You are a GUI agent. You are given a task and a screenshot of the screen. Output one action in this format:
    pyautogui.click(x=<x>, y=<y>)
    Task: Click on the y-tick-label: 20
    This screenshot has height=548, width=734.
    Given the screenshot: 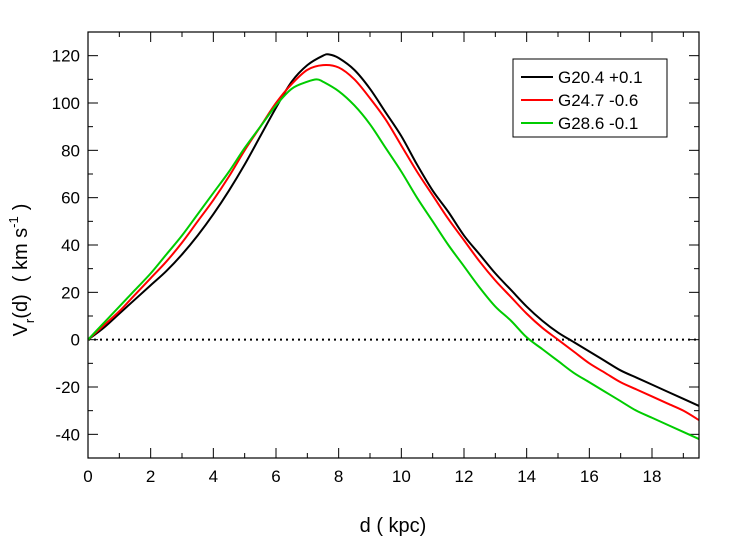 What is the action you would take?
    pyautogui.click(x=70, y=292)
    